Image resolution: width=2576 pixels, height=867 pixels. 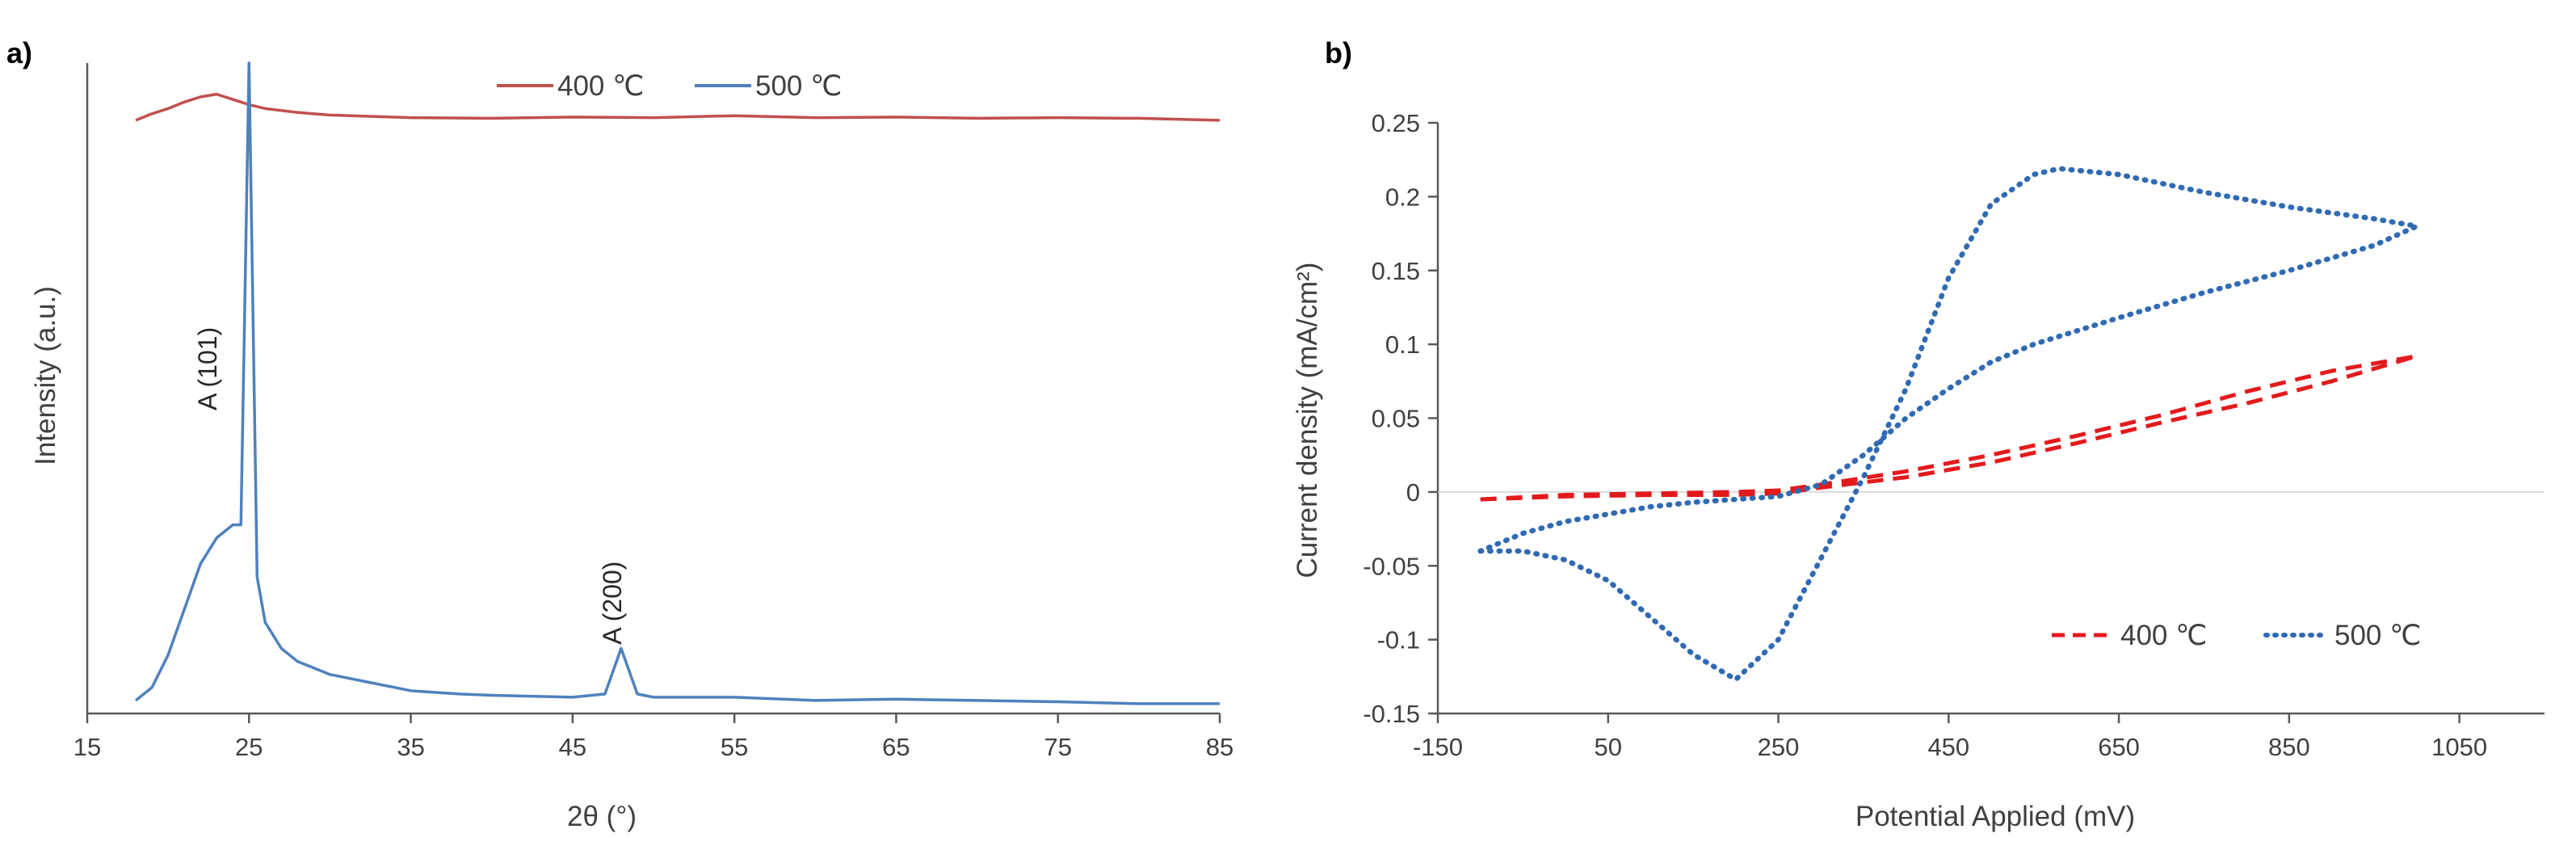 What do you see at coordinates (1396, 271) in the screenshot?
I see `panel-b-y-tick-label: 0.15` at bounding box center [1396, 271].